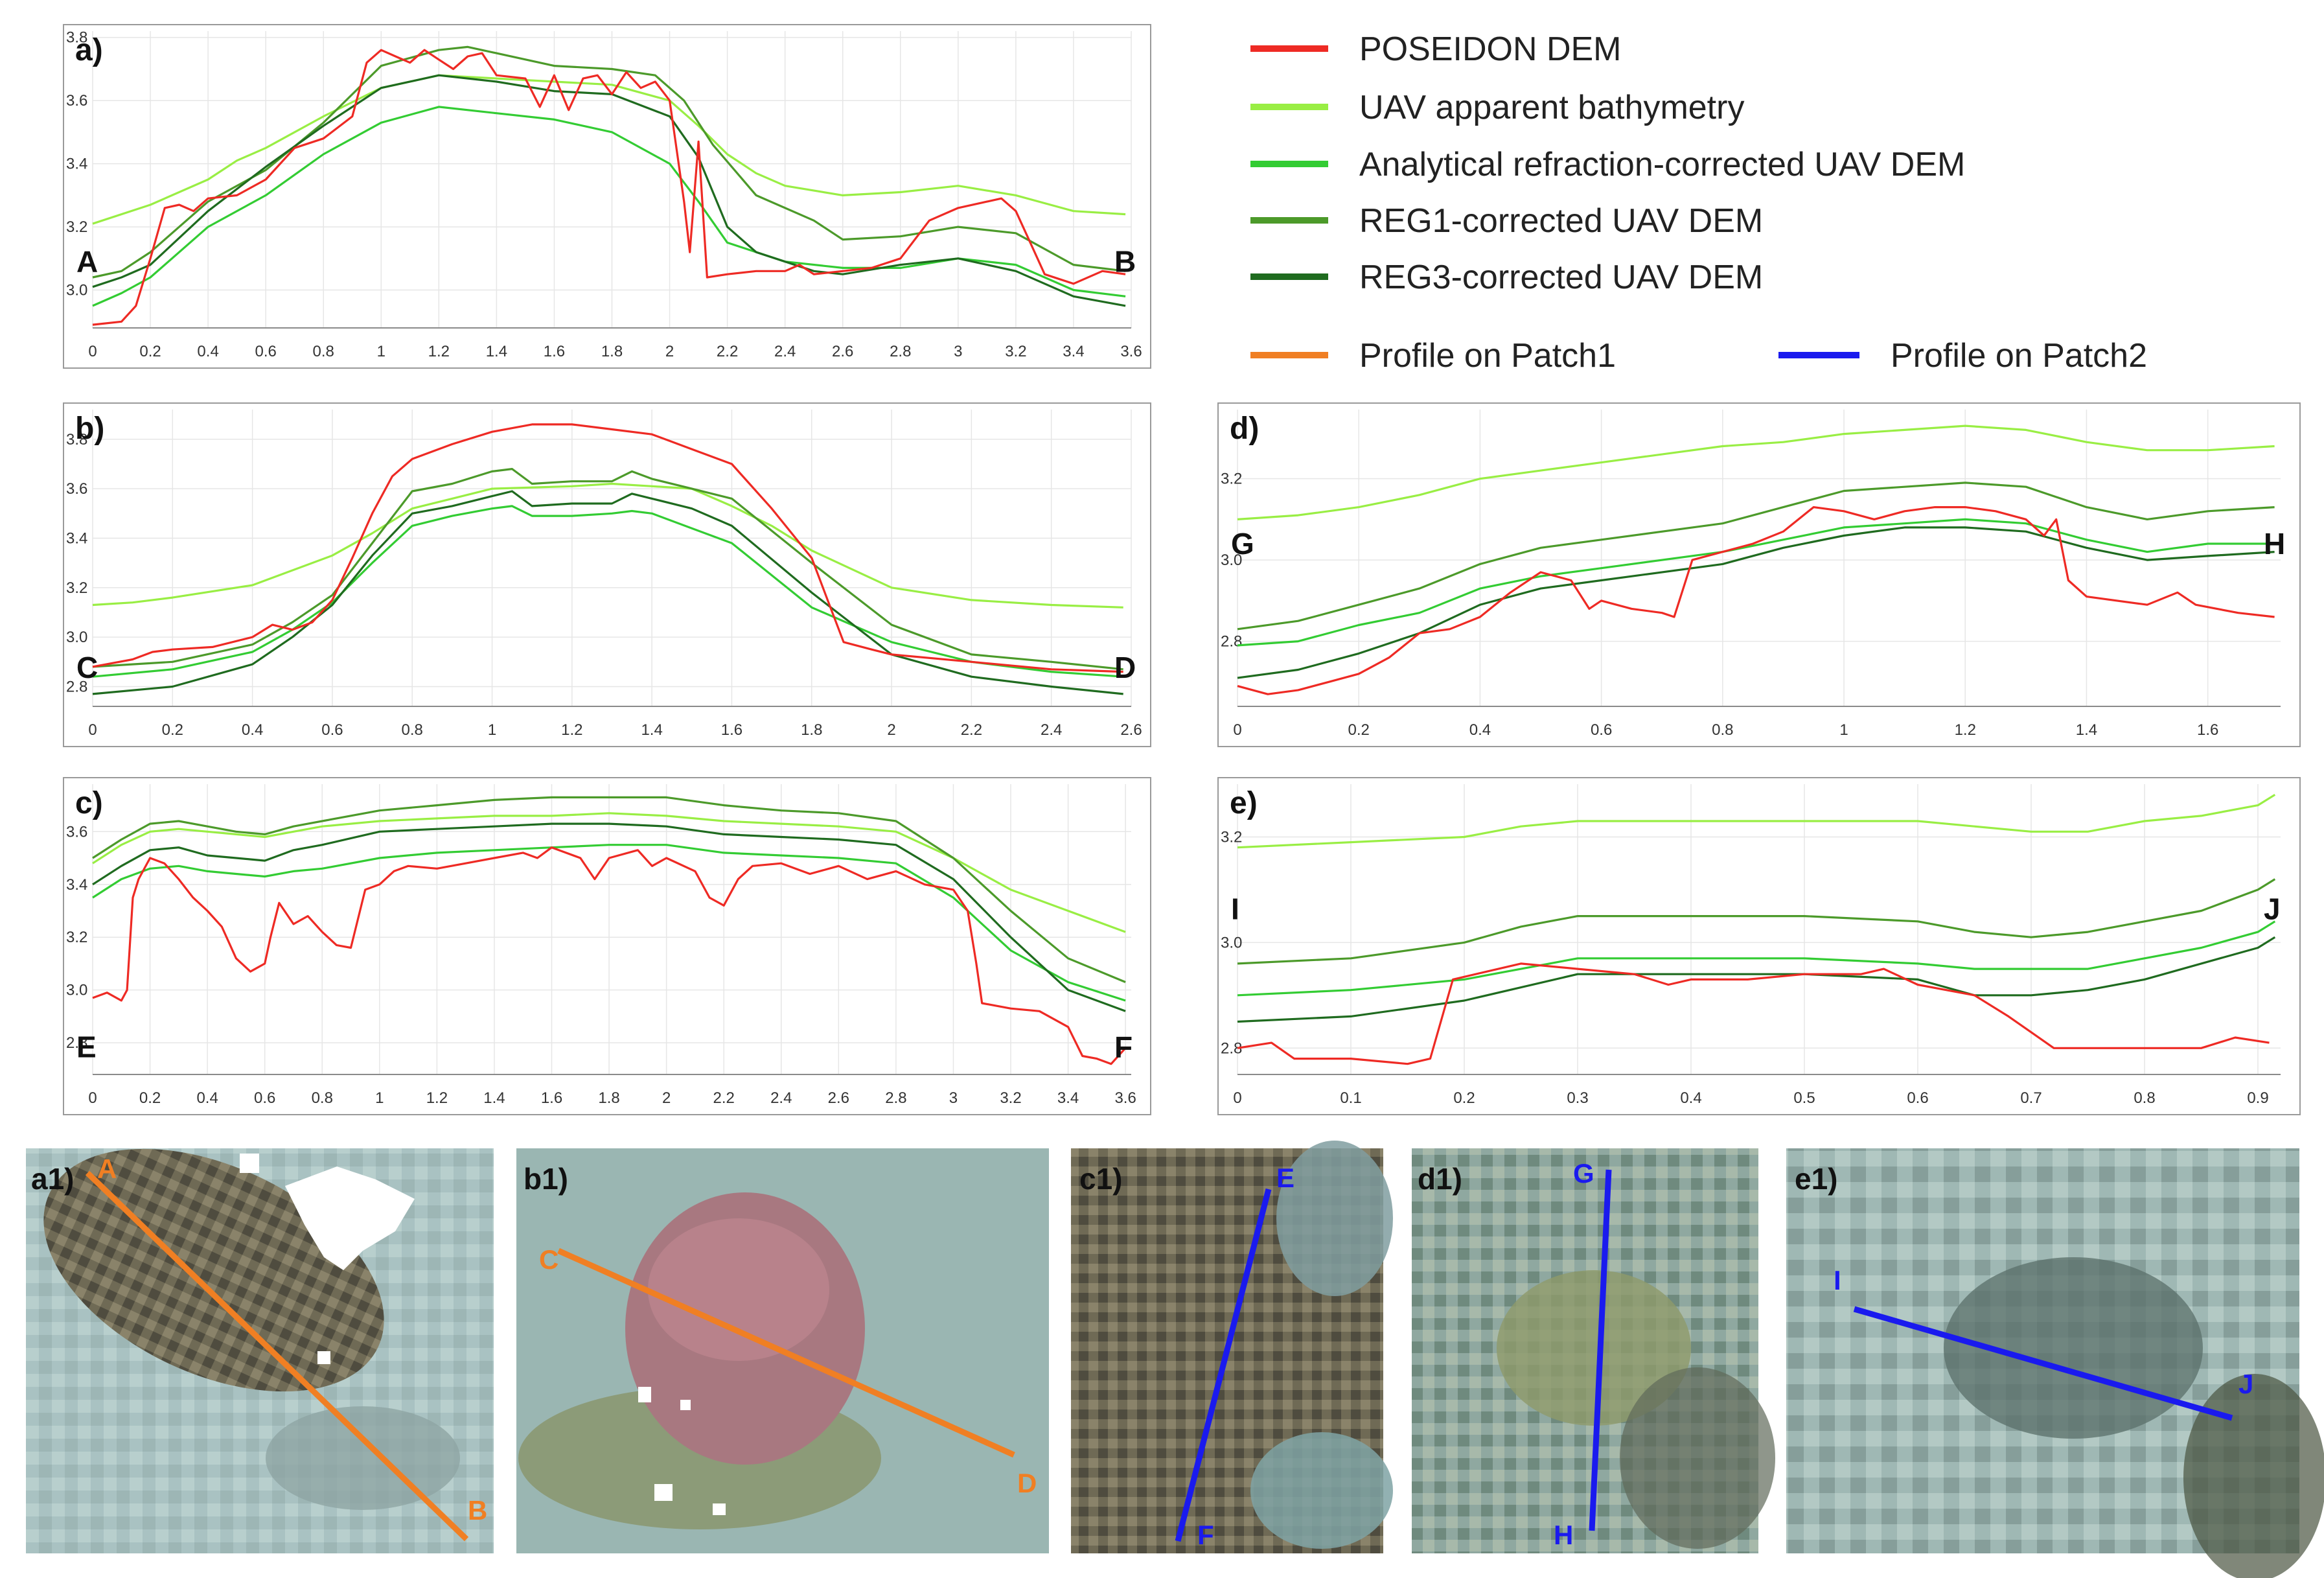 Image resolution: width=2324 pixels, height=1578 pixels. Describe the element at coordinates (89, 50) in the screenshot. I see `panel-label: a)` at that location.